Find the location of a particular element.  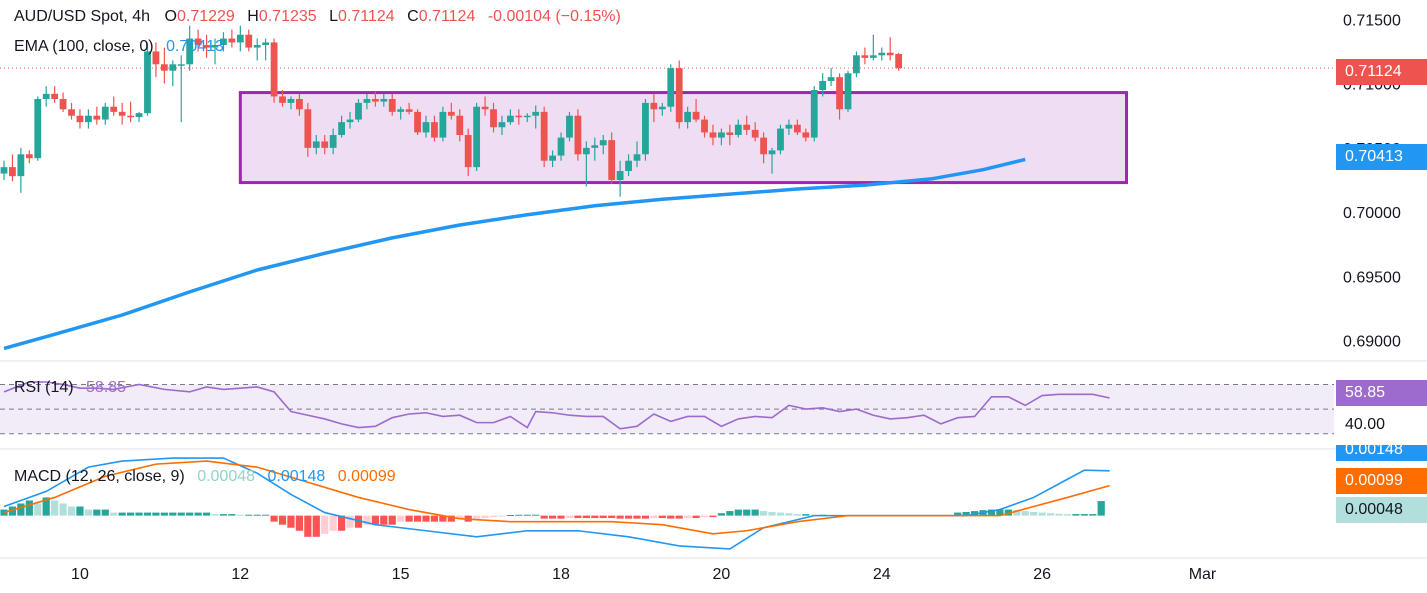

macd-legend-label: MACD (12, 26, close, 9) is located at coordinates (99, 476).